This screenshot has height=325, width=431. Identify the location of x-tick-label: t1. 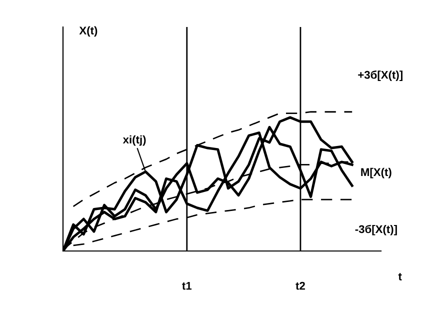
(187, 286).